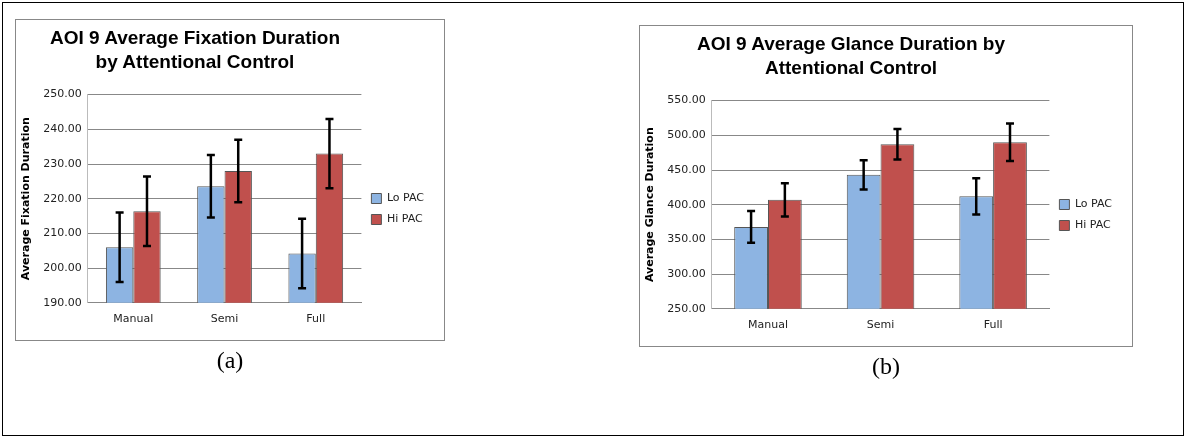  Describe the element at coordinates (62, 233) in the screenshot. I see `y-tick-label: 210.00` at that location.